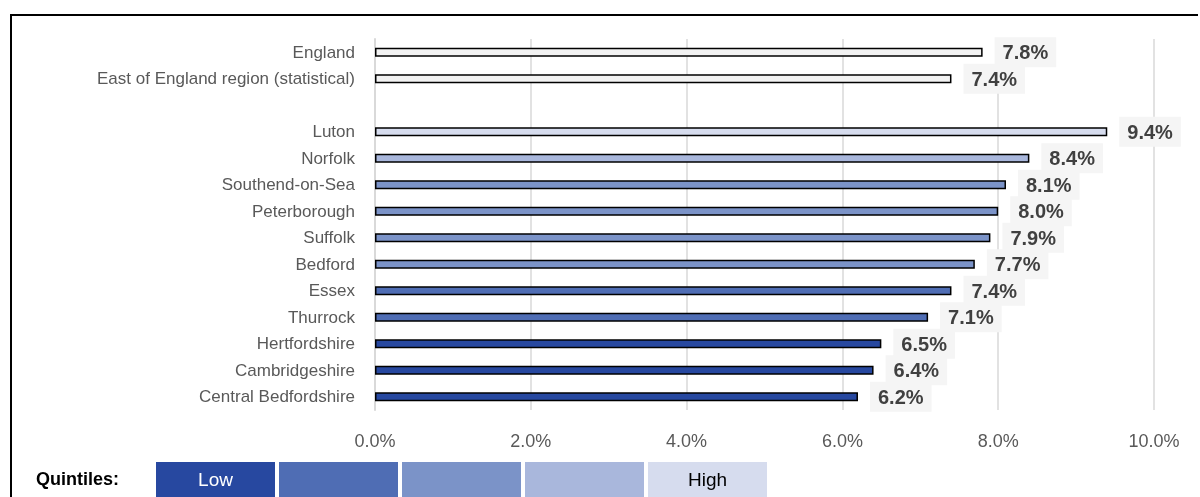  Describe the element at coordinates (226, 79) in the screenshot. I see `y-tick-label: East of England region (statistical)` at that location.